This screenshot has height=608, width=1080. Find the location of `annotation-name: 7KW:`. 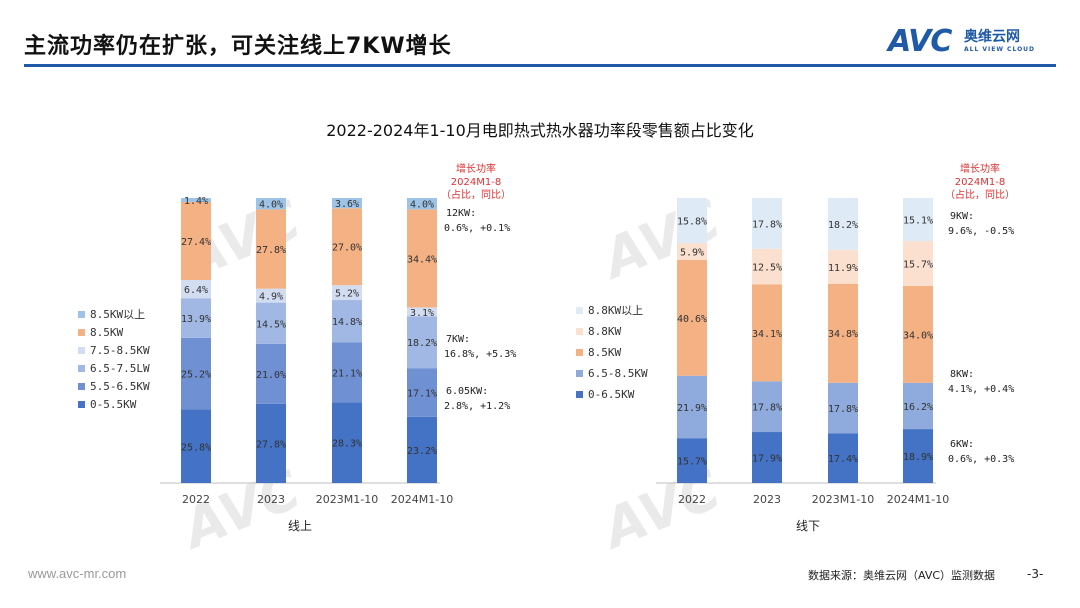

annotation-name: 7KW: is located at coordinates (458, 339).